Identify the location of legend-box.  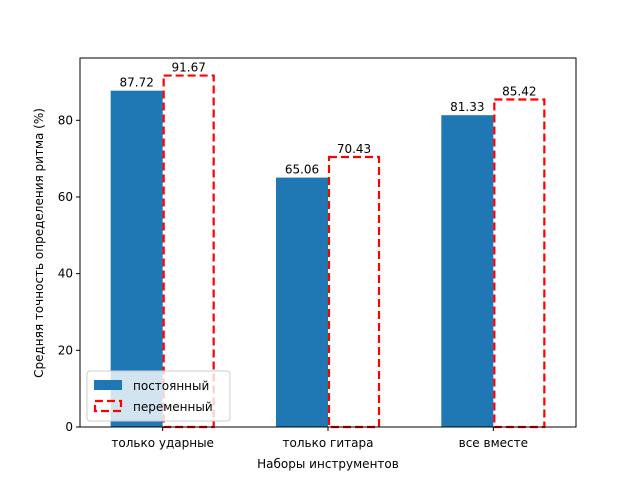
(158, 396).